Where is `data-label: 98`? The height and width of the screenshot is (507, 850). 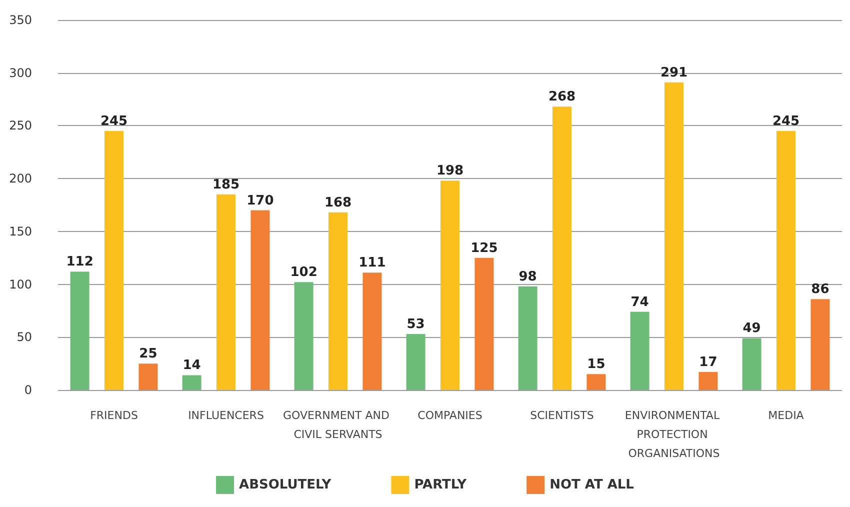 data-label: 98 is located at coordinates (527, 276).